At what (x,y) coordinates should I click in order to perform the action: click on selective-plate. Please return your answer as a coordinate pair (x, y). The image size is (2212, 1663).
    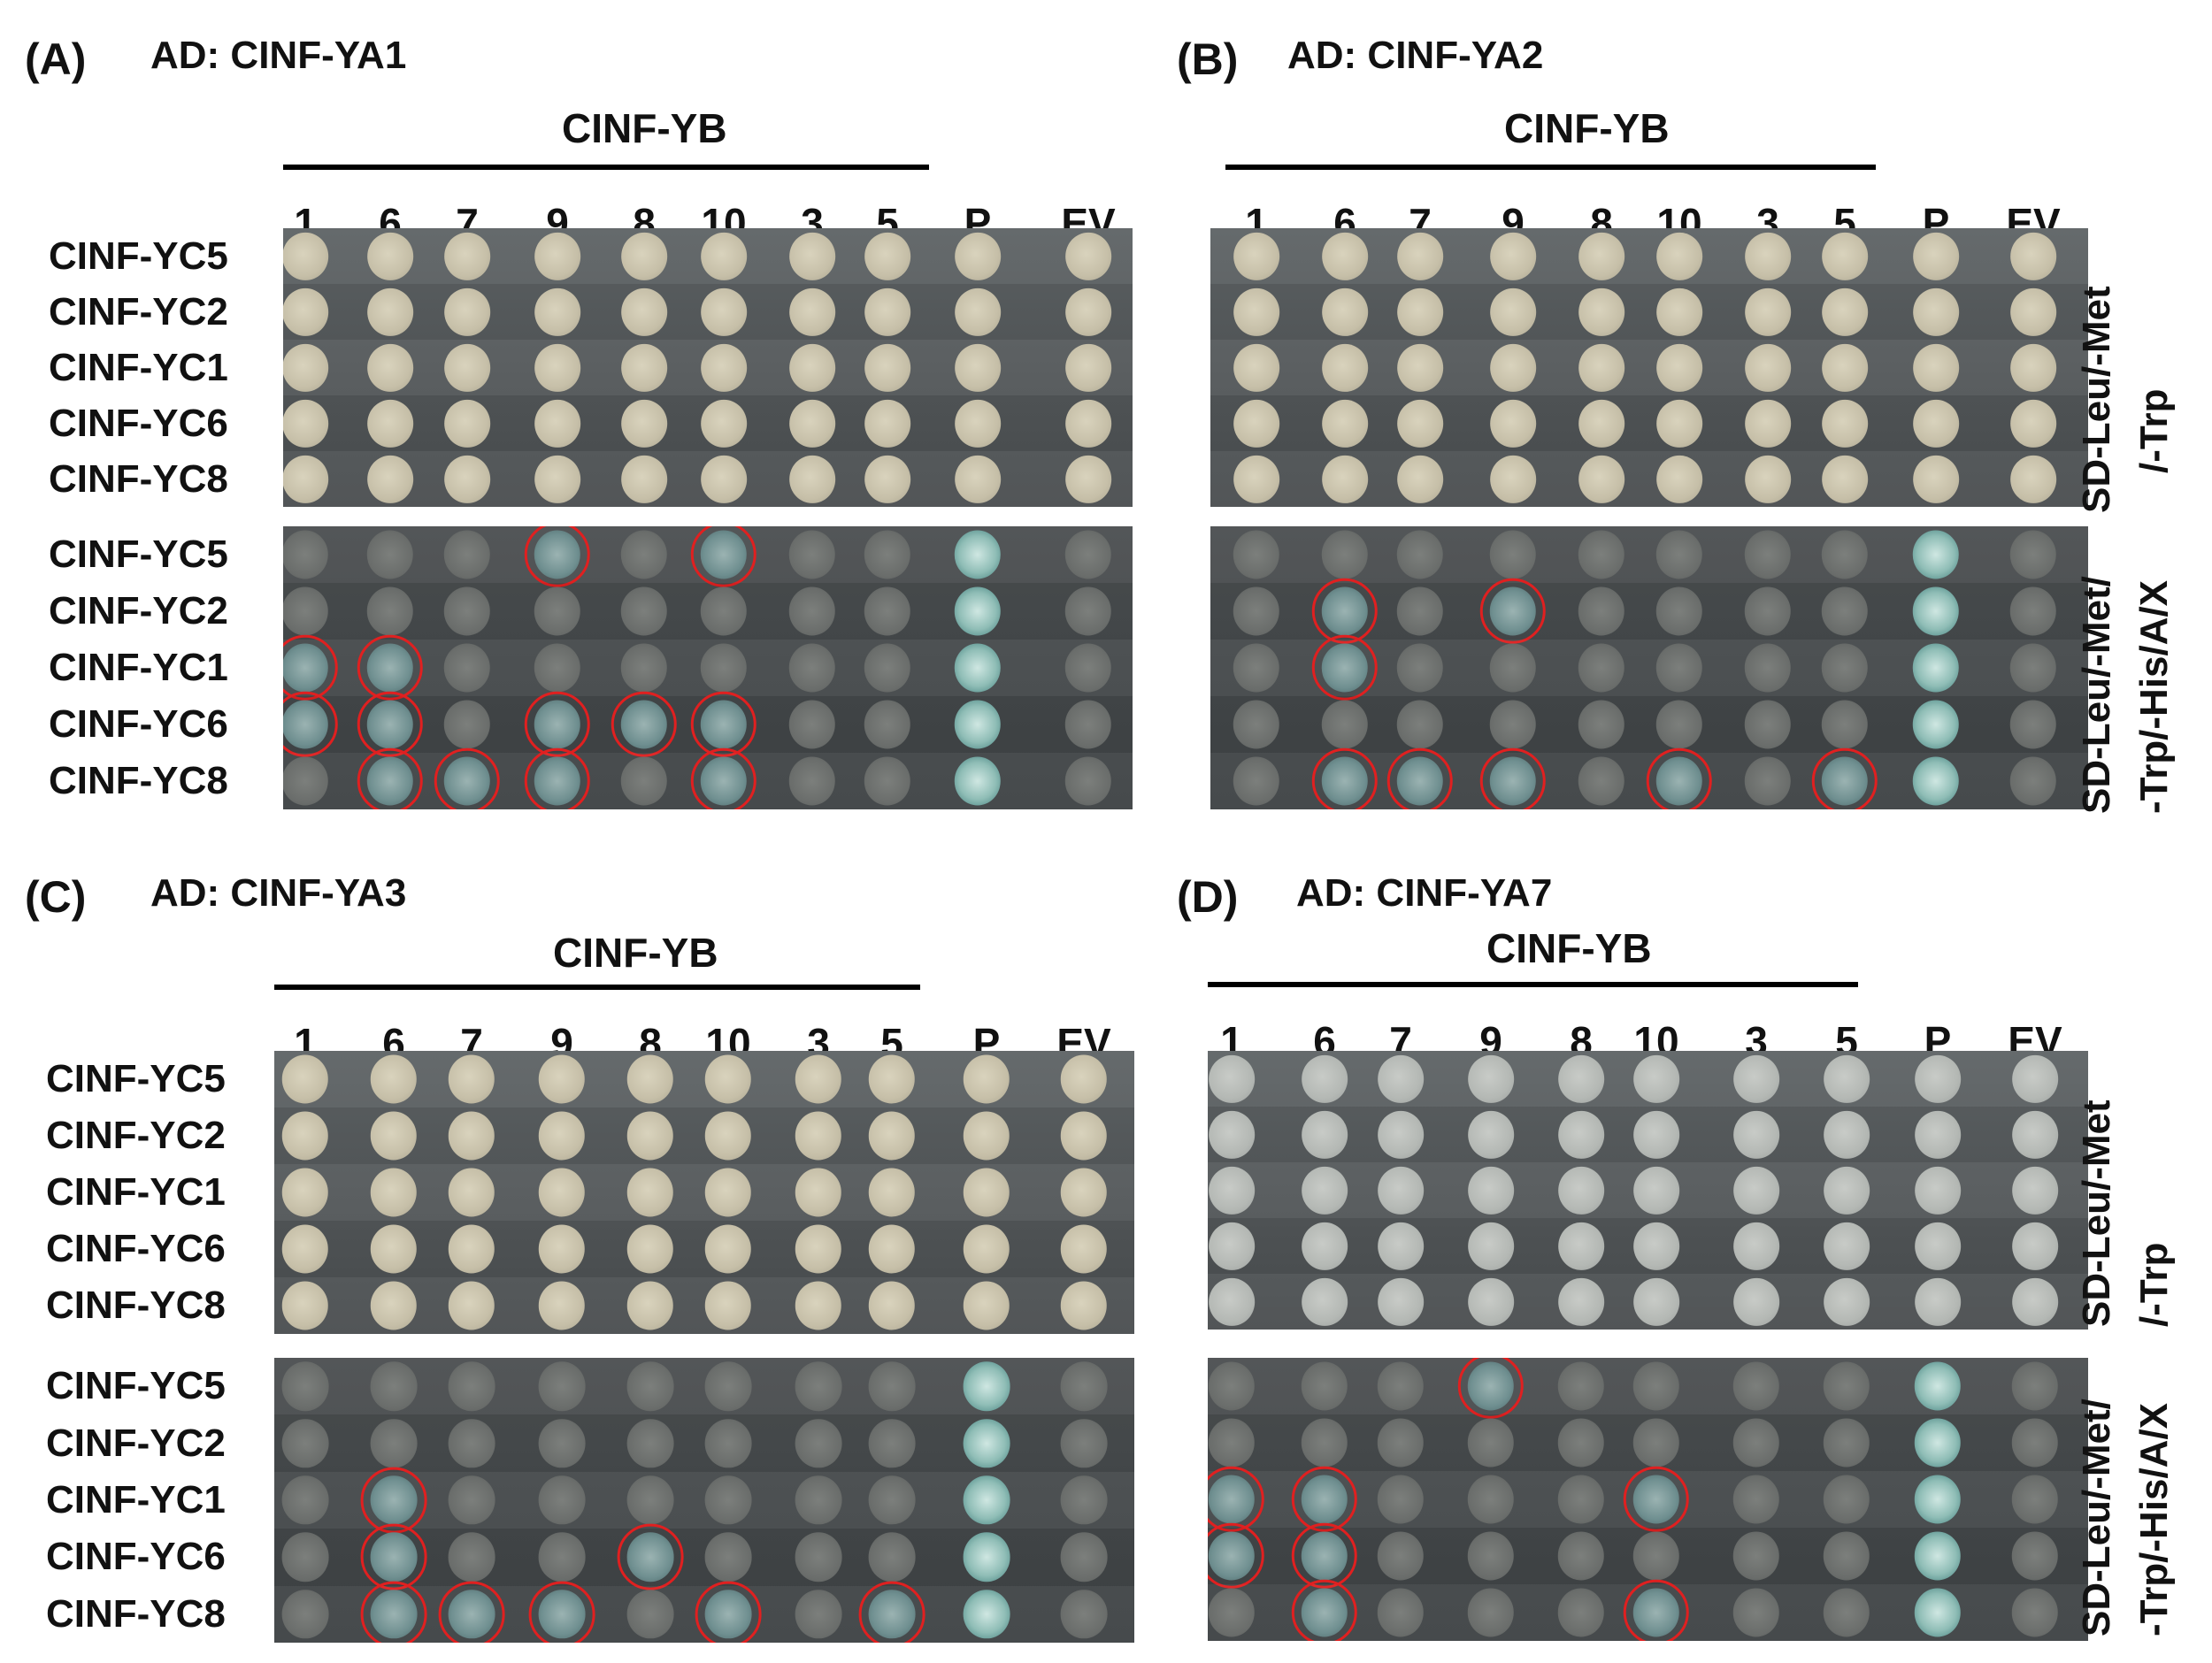
    Looking at the image, I should click on (1649, 368).